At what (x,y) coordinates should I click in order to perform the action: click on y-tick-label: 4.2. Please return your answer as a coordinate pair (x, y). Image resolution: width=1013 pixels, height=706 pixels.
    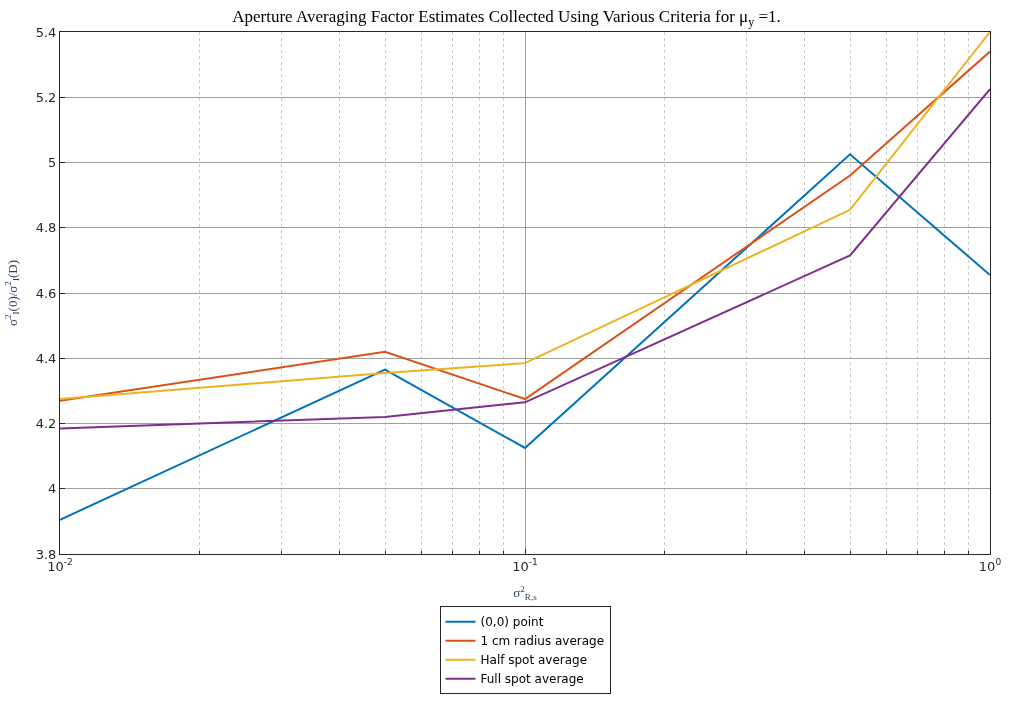
    Looking at the image, I should click on (46, 424).